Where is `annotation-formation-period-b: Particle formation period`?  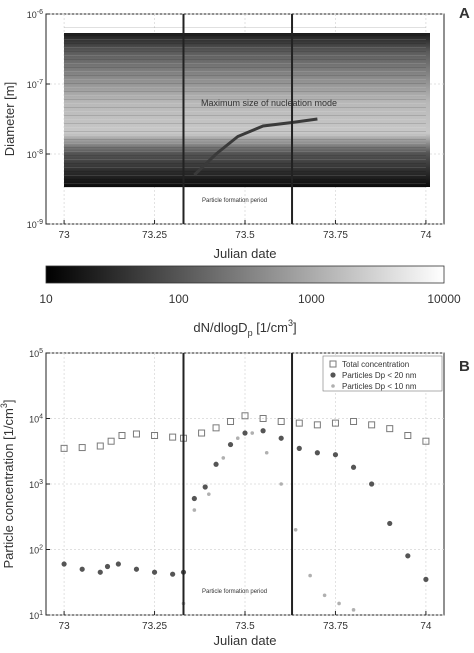
annotation-formation-period-b: Particle formation period is located at coordinates (234, 592).